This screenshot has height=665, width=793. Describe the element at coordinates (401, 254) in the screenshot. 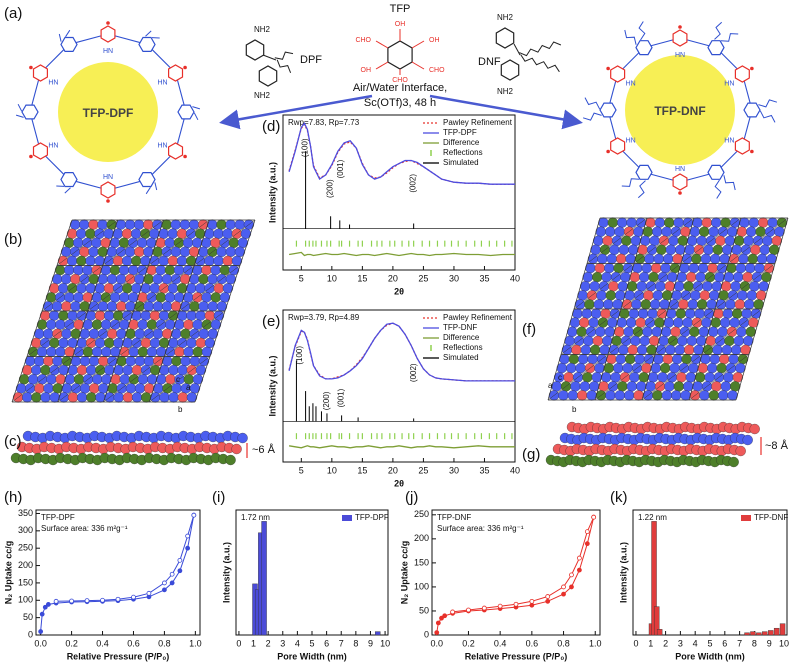

I see `series-line` at that location.